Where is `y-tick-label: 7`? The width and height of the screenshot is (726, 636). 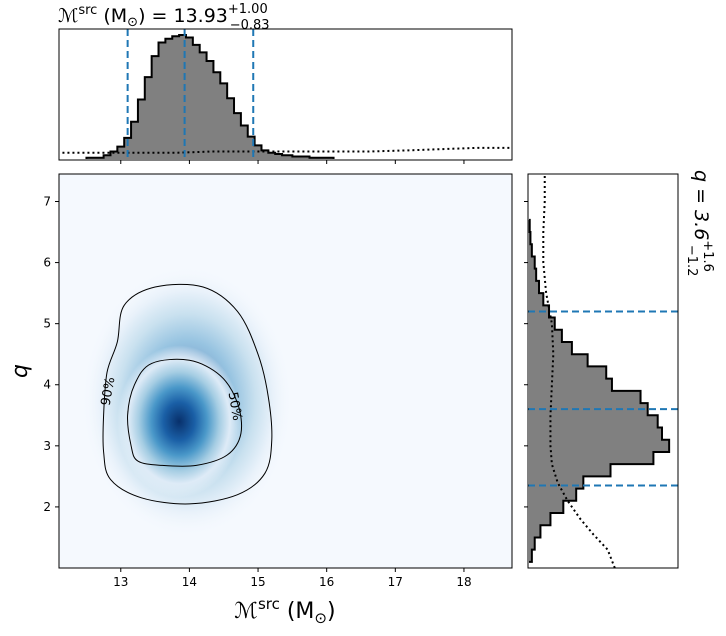
y-tick-label: 7 is located at coordinates (47, 201).